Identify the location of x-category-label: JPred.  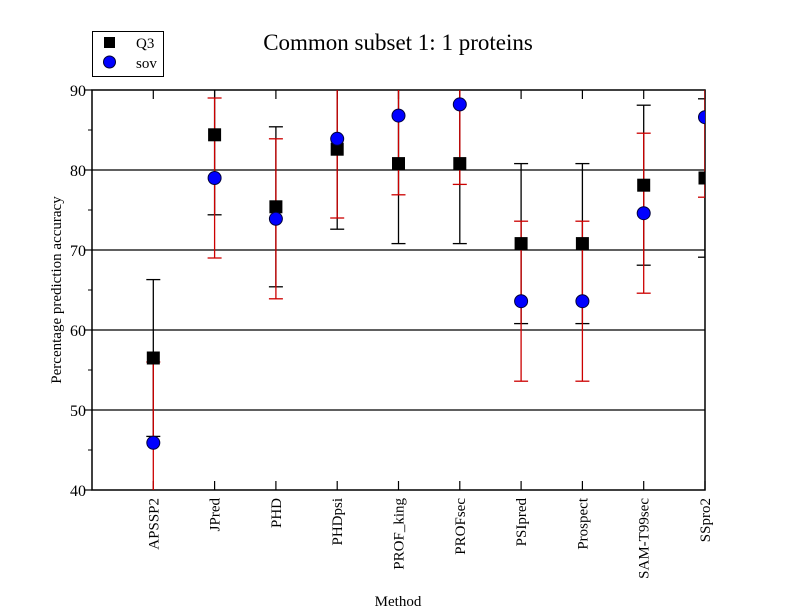
(216, 515).